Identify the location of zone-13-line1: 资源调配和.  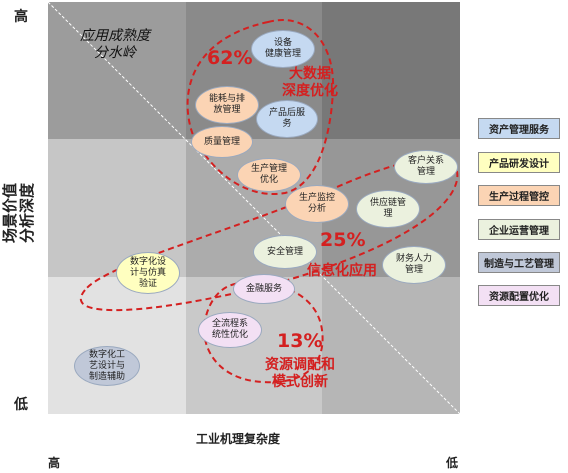
(300, 365).